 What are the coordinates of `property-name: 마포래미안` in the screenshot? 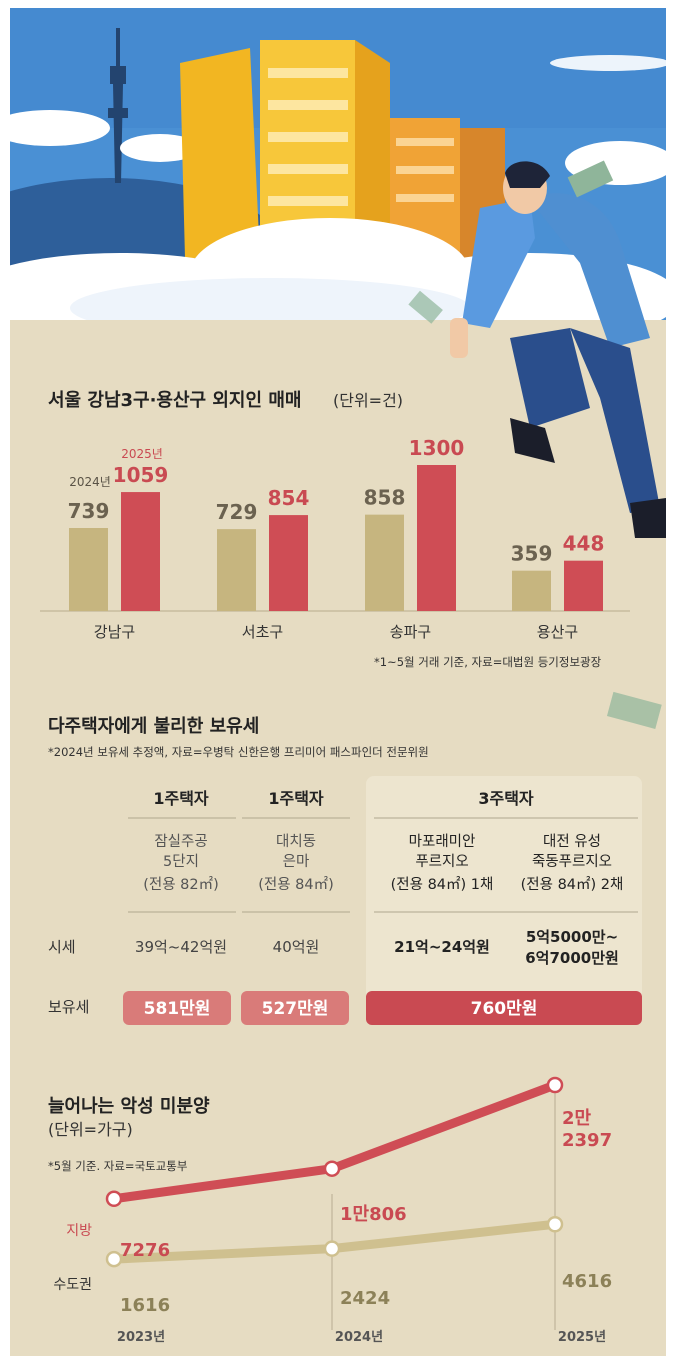 It's located at (442, 841).